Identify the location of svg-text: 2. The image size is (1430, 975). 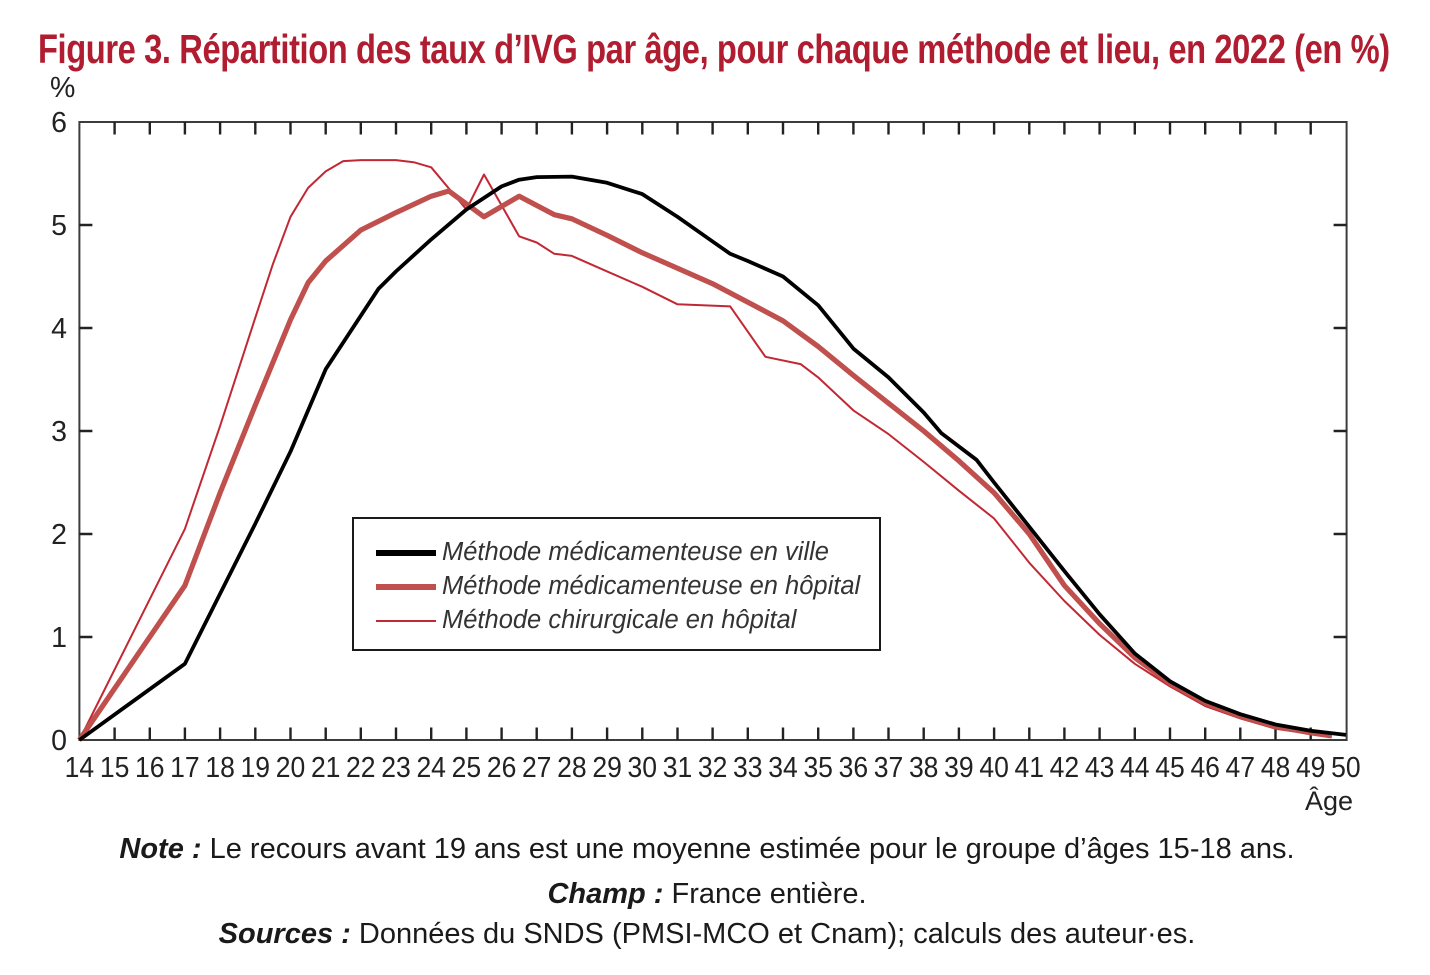
(59, 535).